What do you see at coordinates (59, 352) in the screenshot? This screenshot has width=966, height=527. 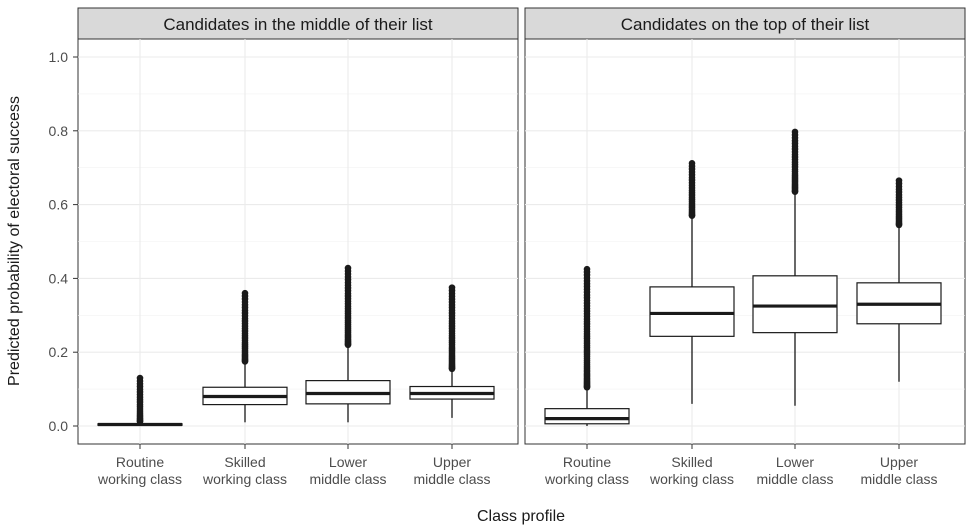 I see `y-tick-label: 0.2` at bounding box center [59, 352].